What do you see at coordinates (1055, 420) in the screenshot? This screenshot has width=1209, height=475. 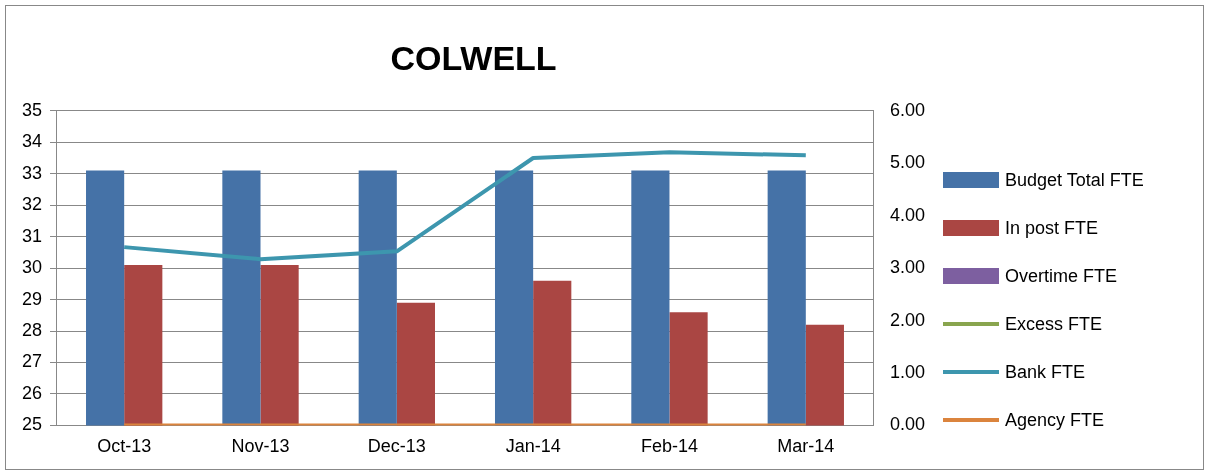 I see `legend-label: Agency FTE` at bounding box center [1055, 420].